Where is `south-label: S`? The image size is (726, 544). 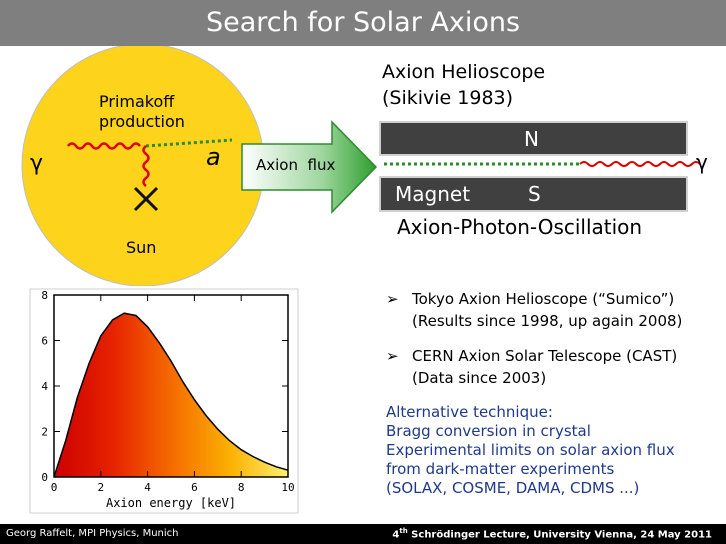 south-label: S is located at coordinates (534, 194).